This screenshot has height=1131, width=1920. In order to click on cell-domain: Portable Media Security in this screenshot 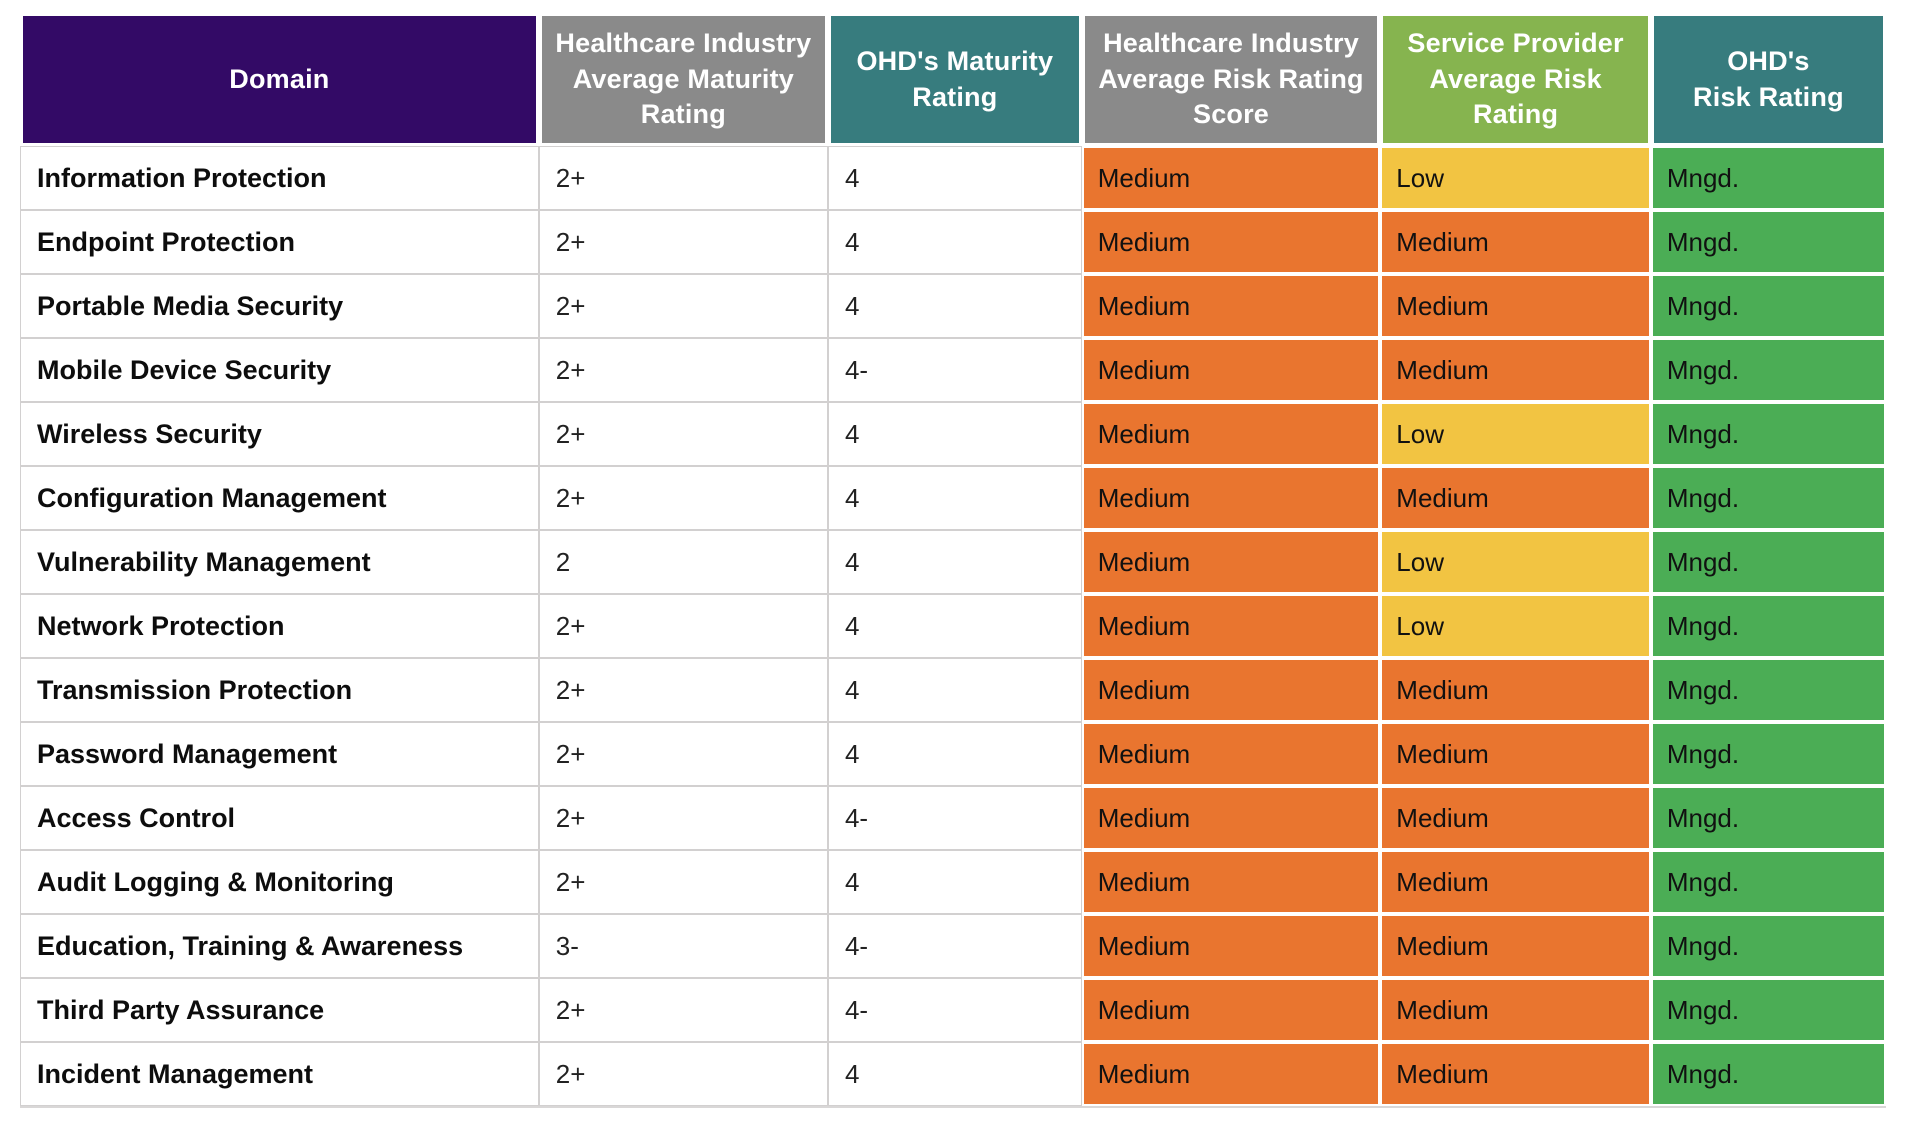, I will do `click(279, 306)`.